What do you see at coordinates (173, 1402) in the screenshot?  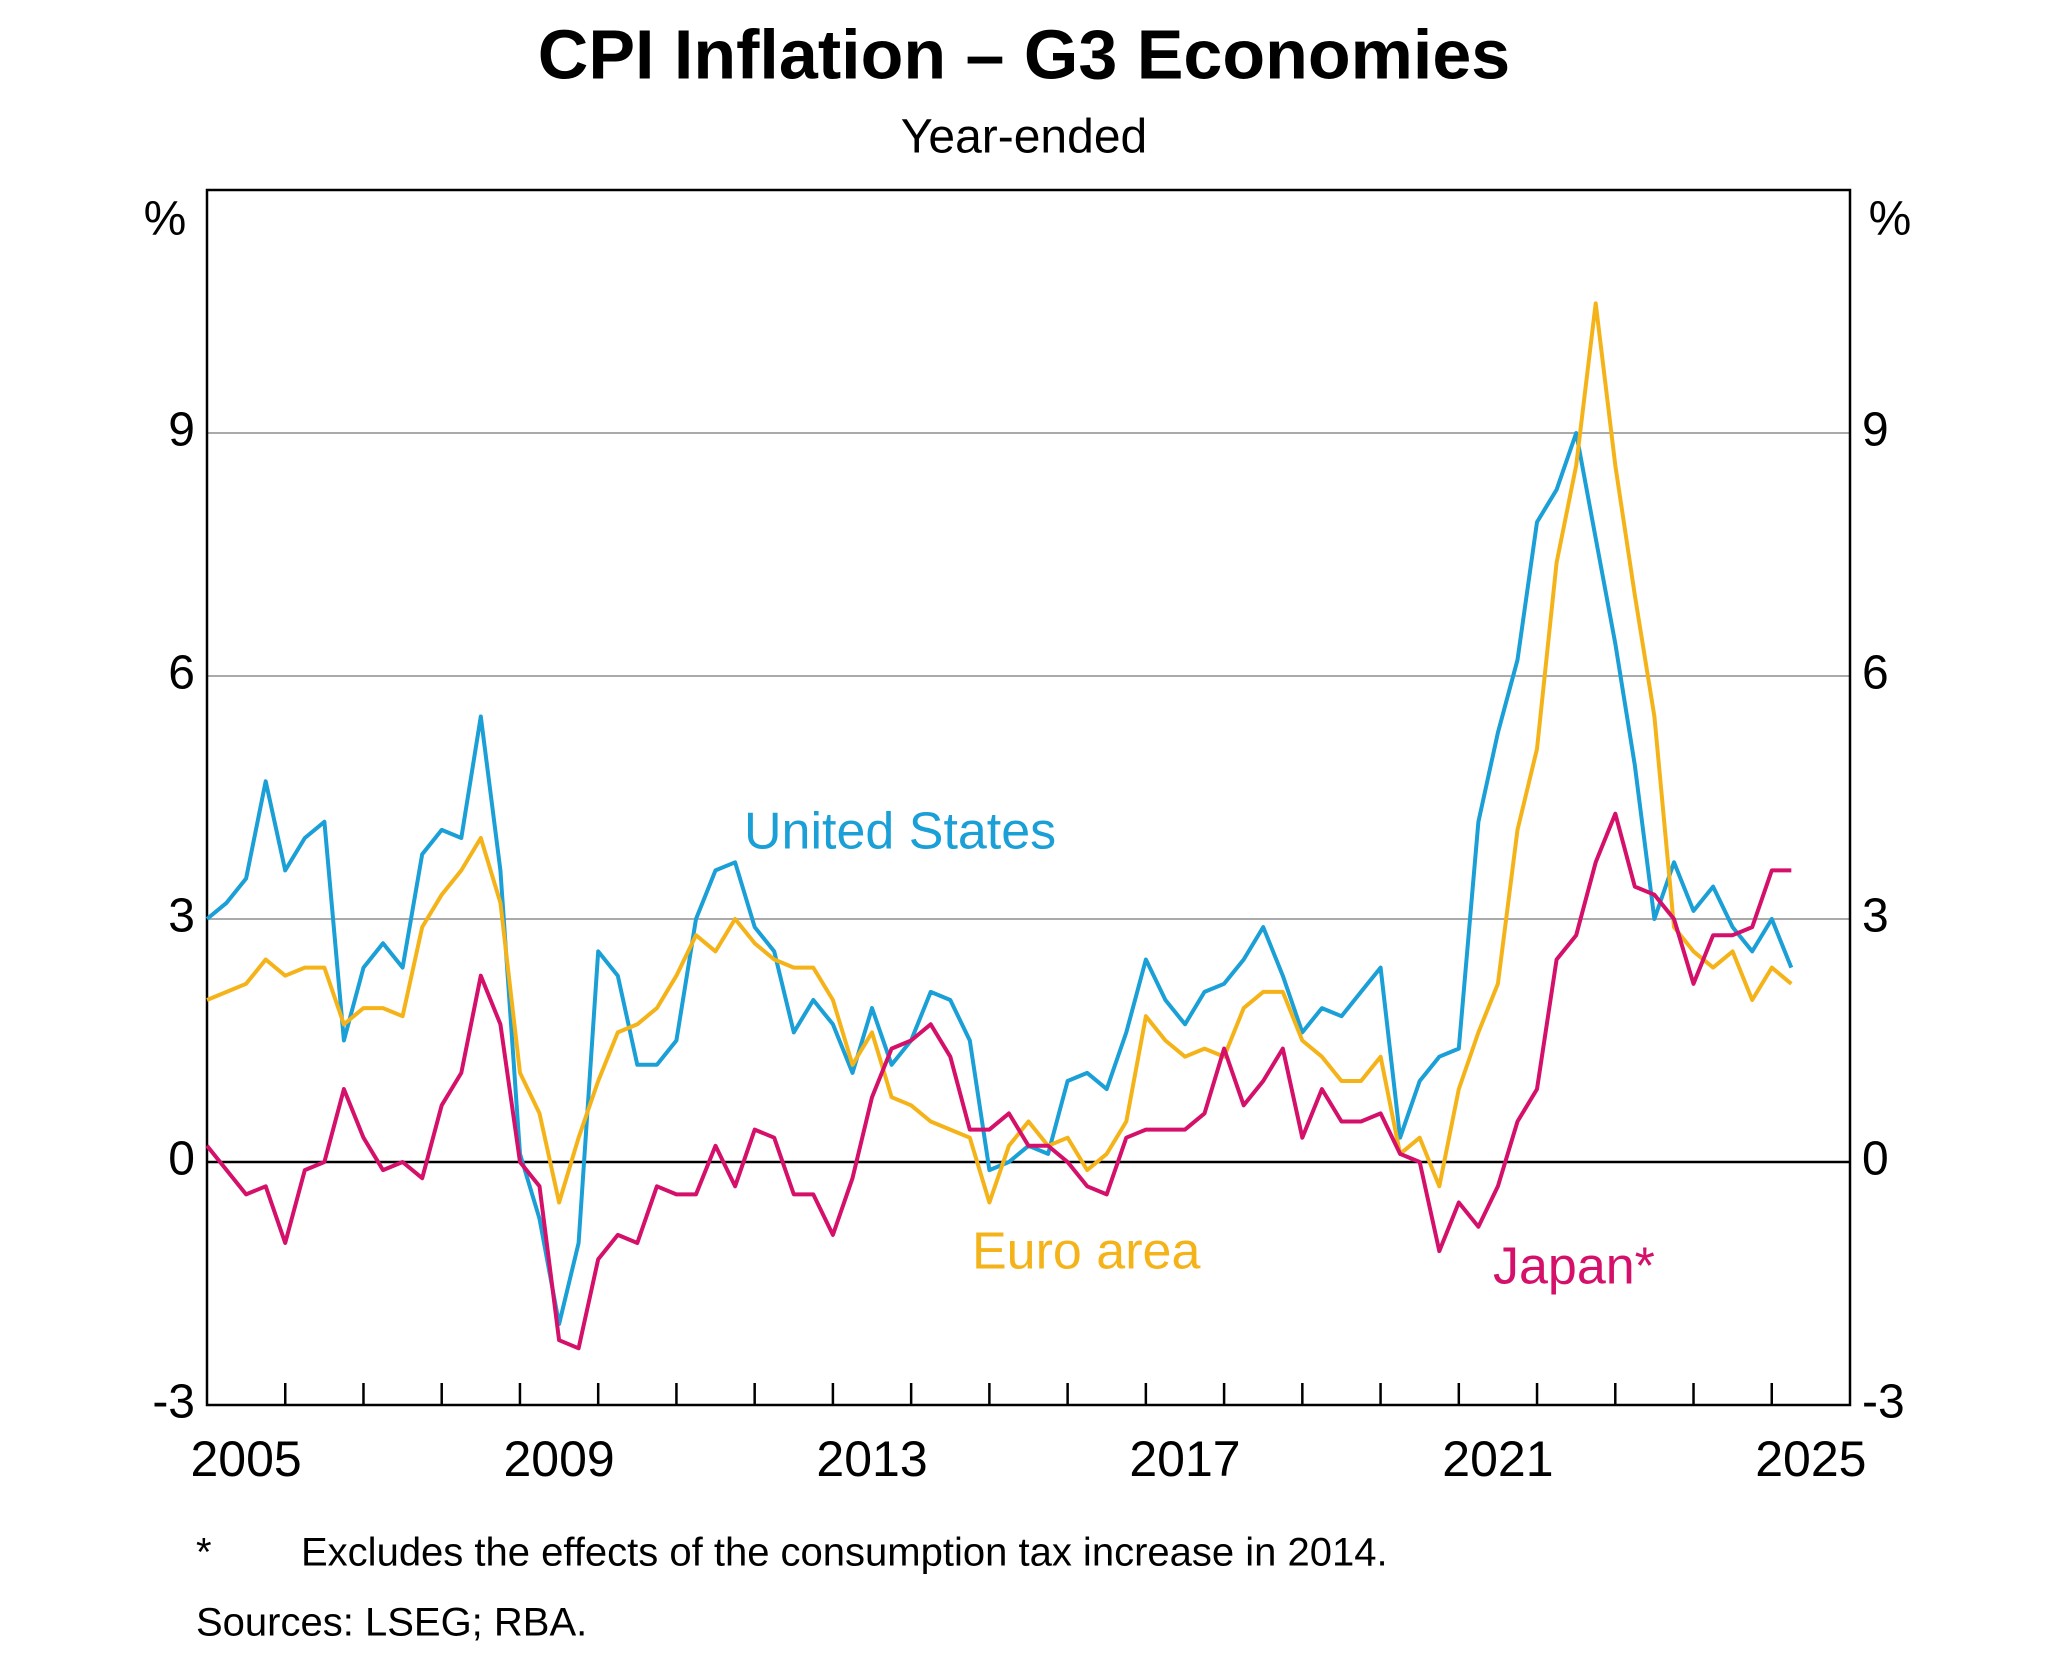 I see `y-tick-label: -3` at bounding box center [173, 1402].